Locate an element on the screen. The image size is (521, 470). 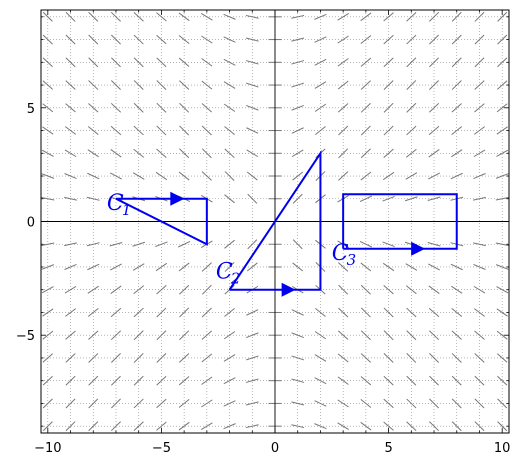
curve-path is located at coordinates (161, 221).